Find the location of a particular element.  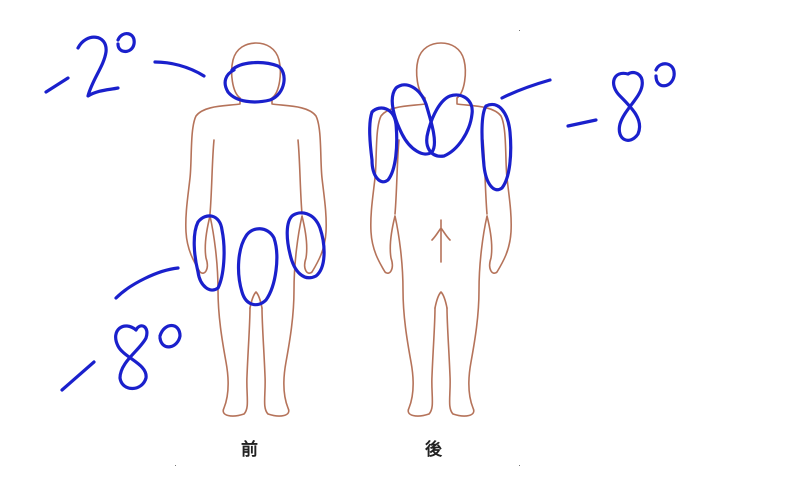

back-left-arm-line is located at coordinates (397, 177).